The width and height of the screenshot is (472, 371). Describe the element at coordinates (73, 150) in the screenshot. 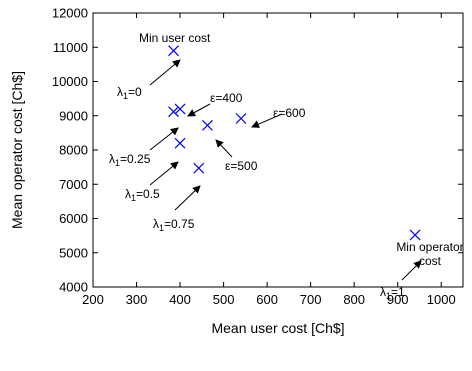

I see `y-tick-label: 8000` at that location.